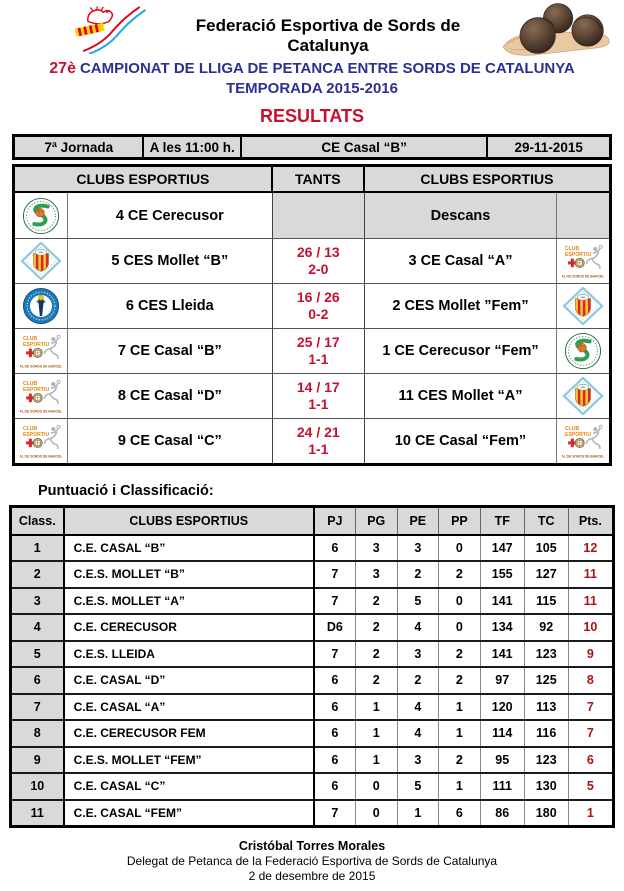  I want to click on tf-cell: 134, so click(502, 627).